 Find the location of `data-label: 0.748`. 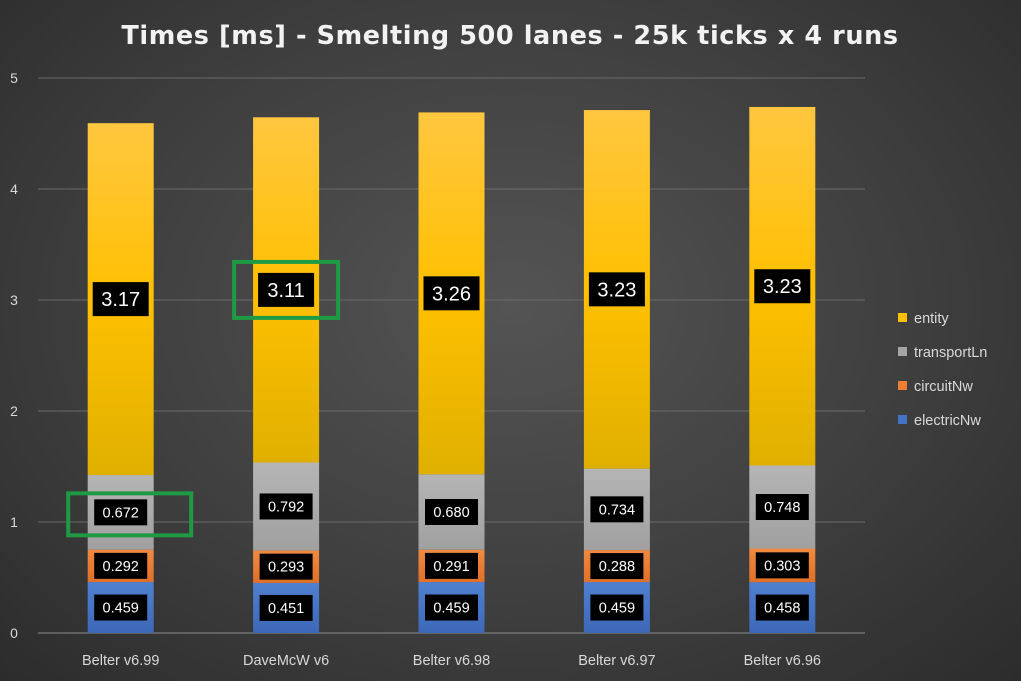

data-label: 0.748 is located at coordinates (782, 508).